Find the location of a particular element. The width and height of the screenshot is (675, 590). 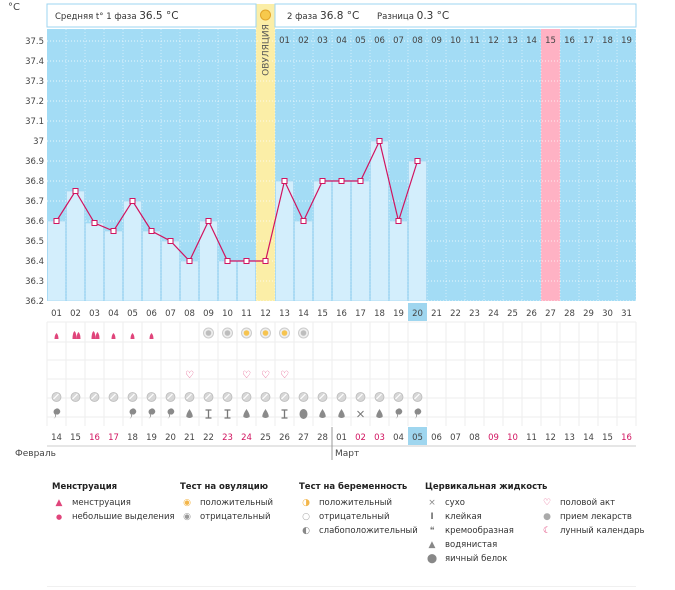

today-day-cell is located at coordinates (417, 312).